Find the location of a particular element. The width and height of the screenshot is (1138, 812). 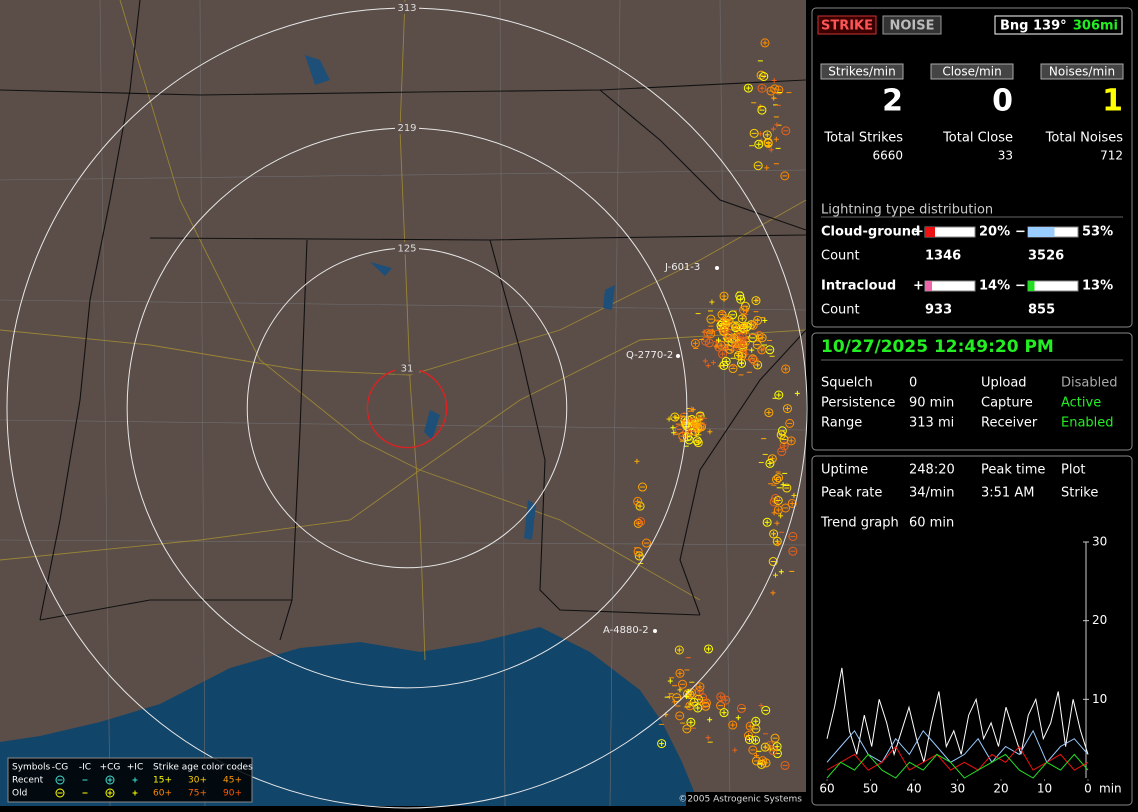

rate-header-label: Noises/min is located at coordinates (1082, 72).